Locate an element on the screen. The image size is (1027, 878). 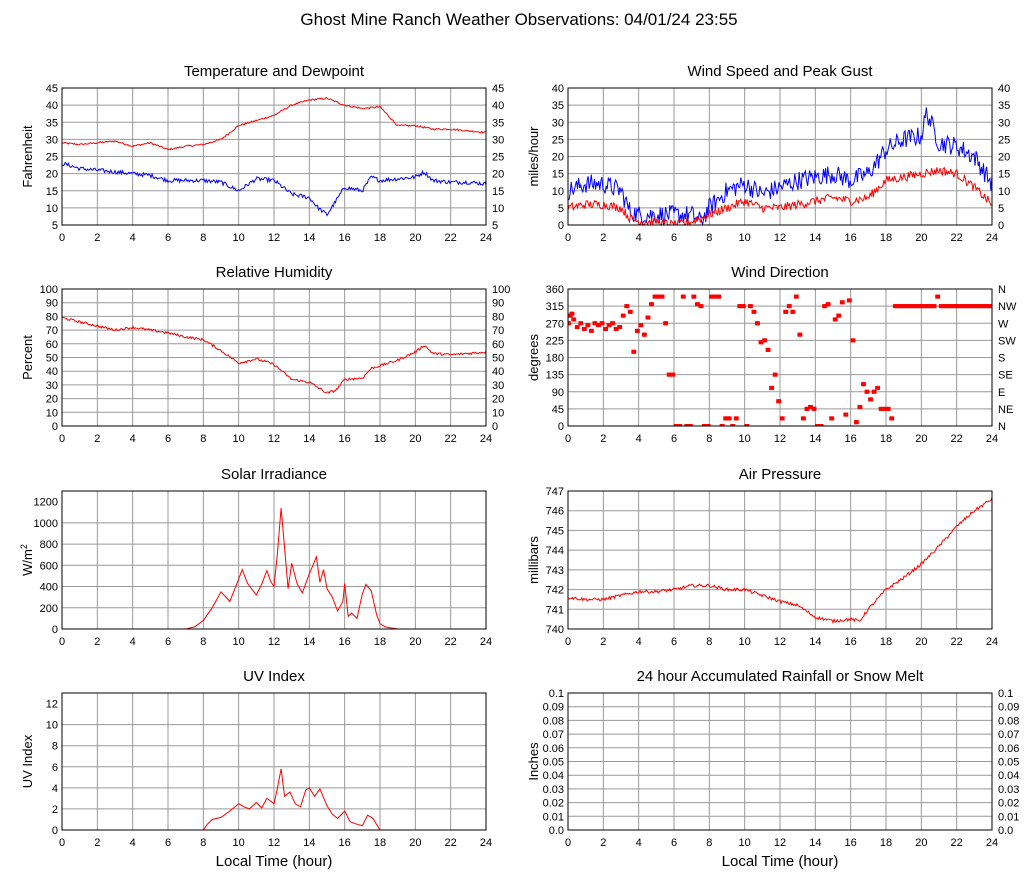
y-tick-label: 200 is located at coordinates (49, 609).